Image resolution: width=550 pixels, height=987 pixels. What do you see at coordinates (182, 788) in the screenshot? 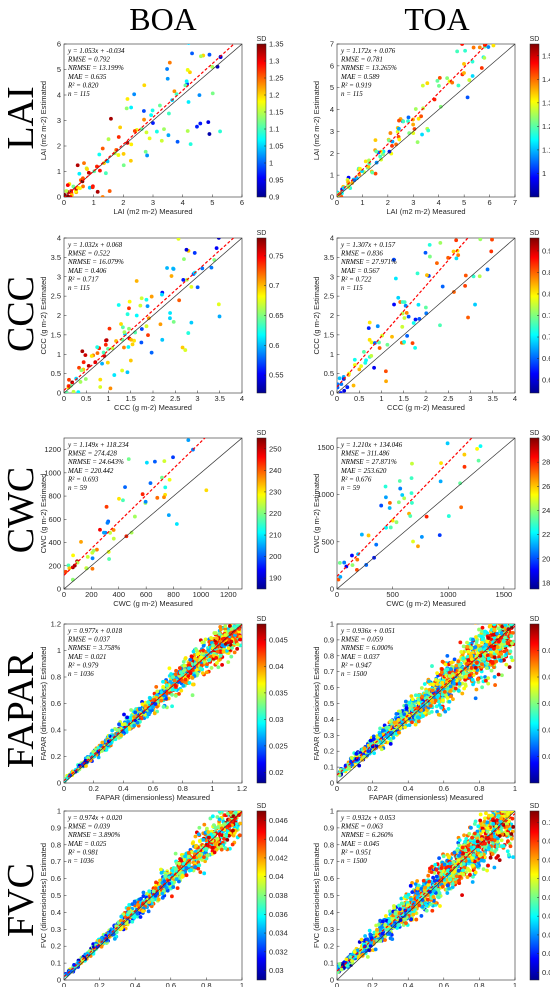
I see `x-tick-label: 0.8` at bounding box center [182, 788].